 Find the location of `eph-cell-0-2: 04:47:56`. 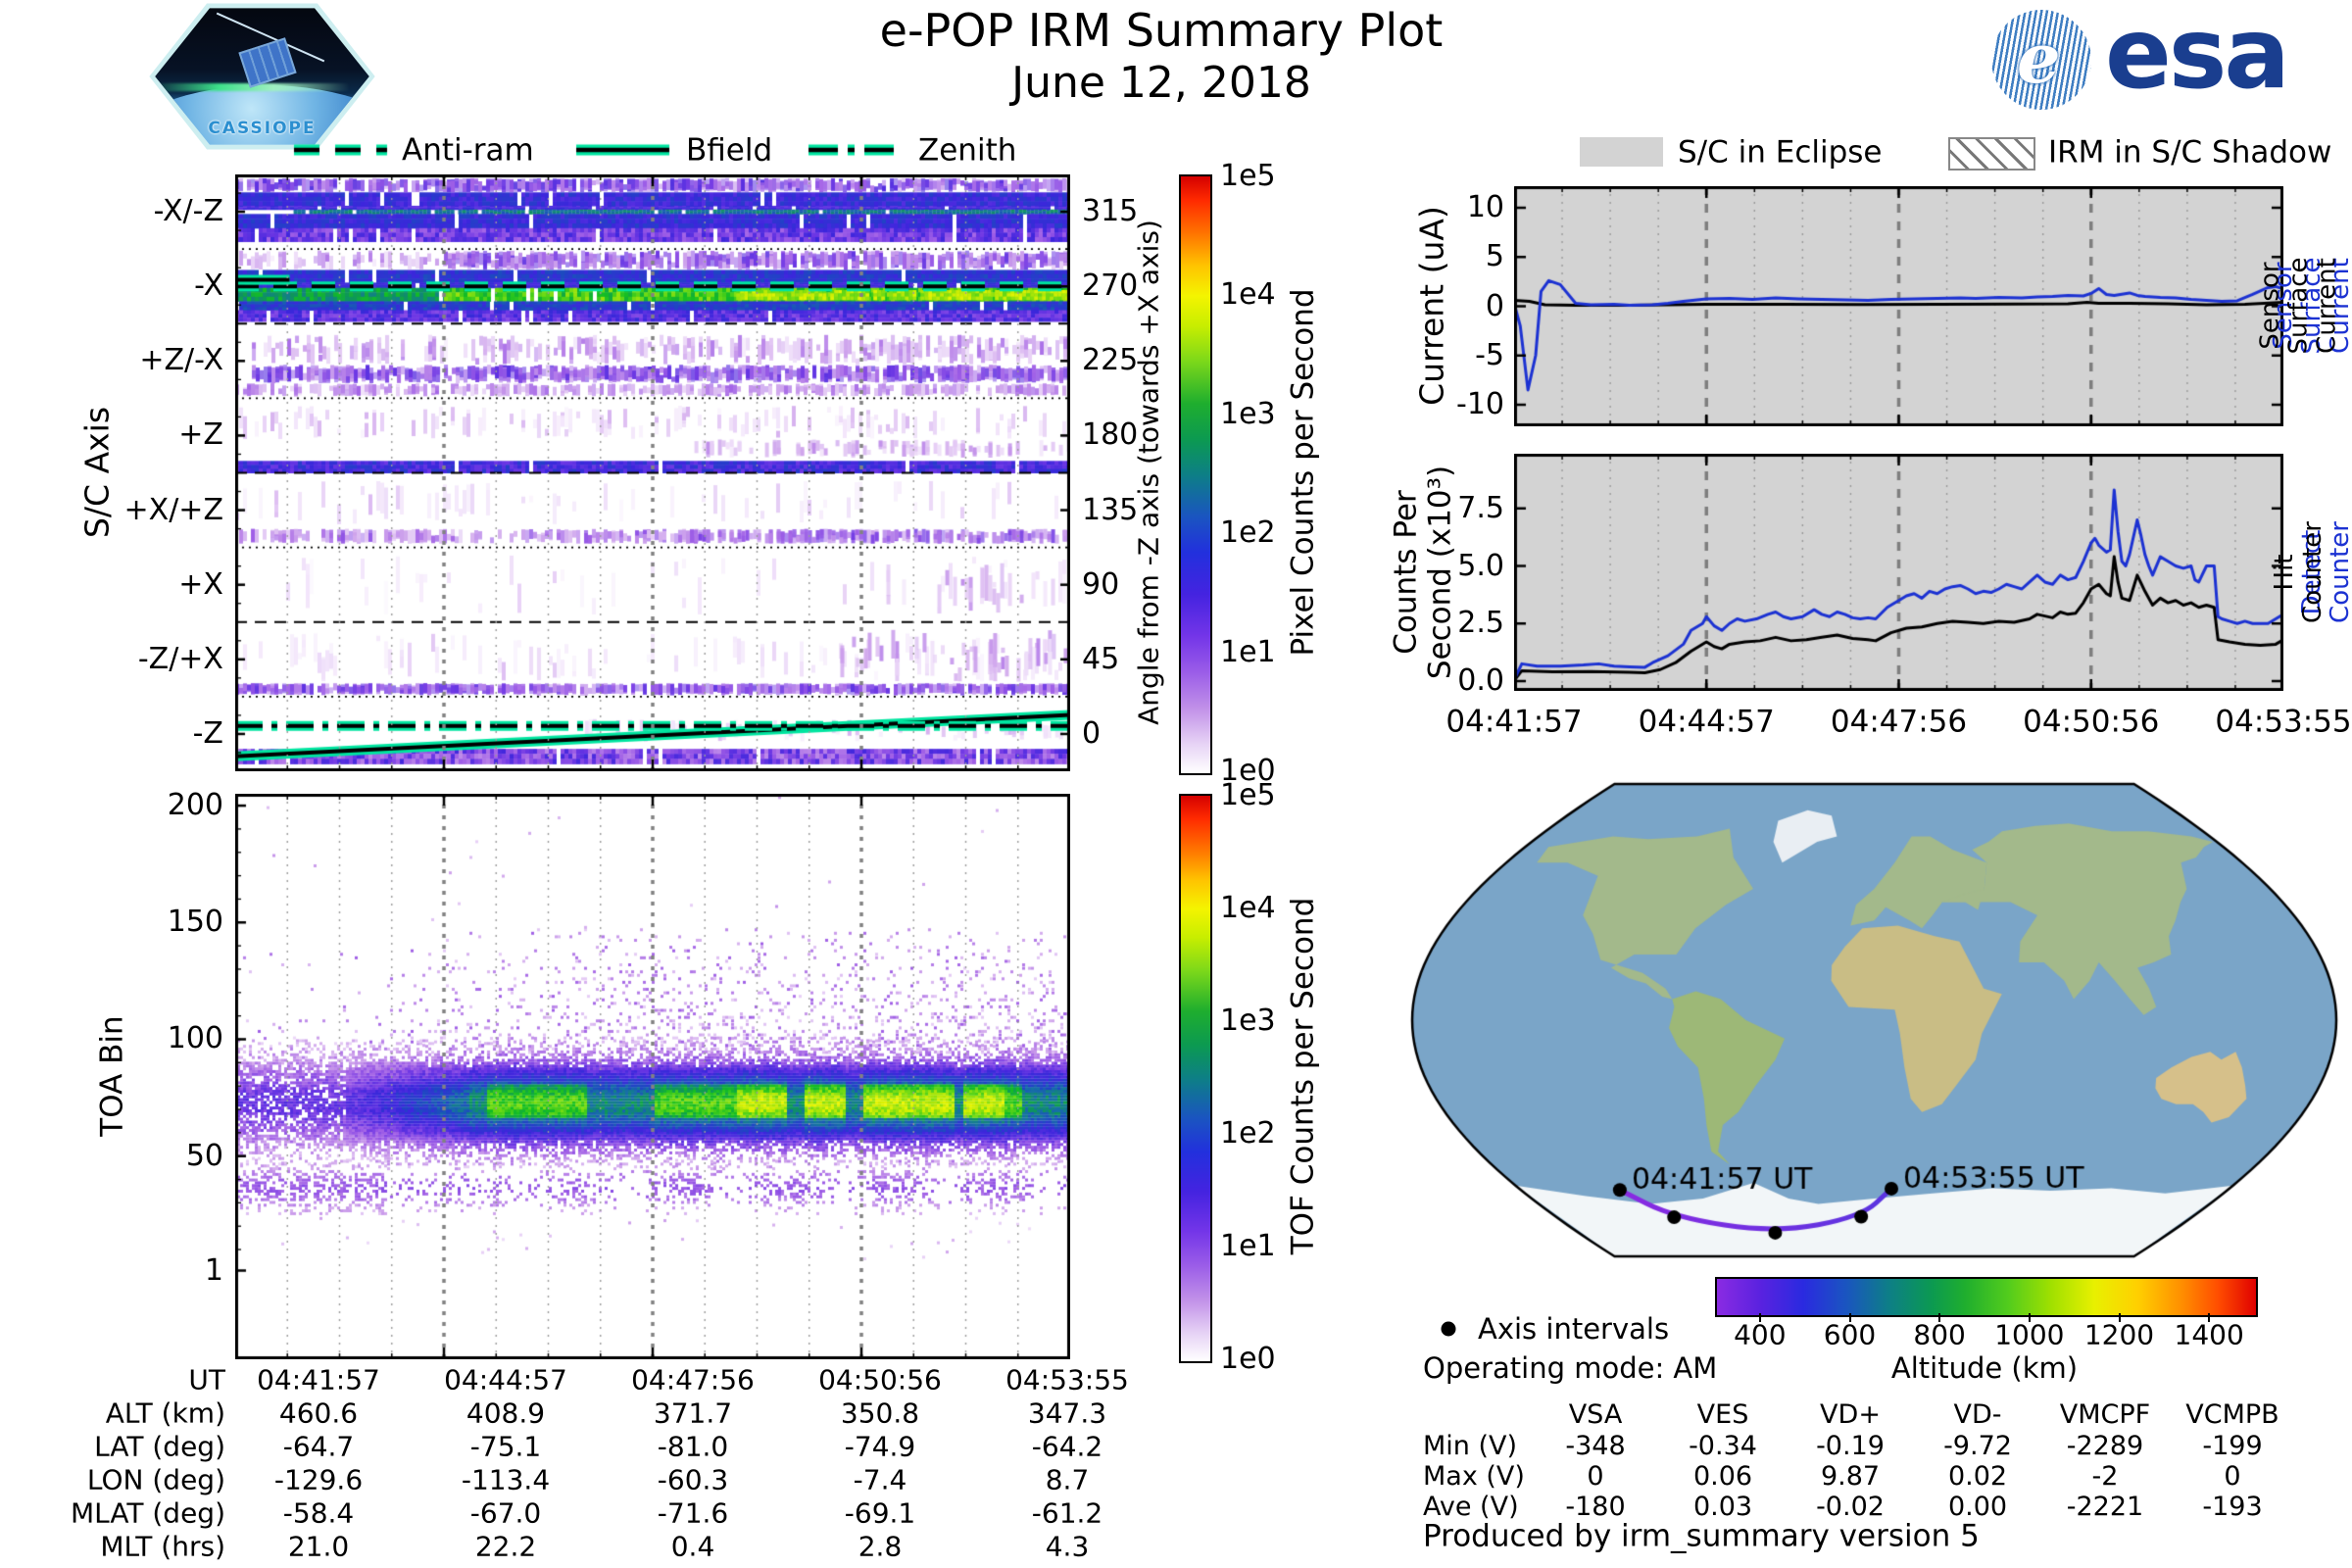

eph-cell-0-2: 04:47:56 is located at coordinates (693, 1379).